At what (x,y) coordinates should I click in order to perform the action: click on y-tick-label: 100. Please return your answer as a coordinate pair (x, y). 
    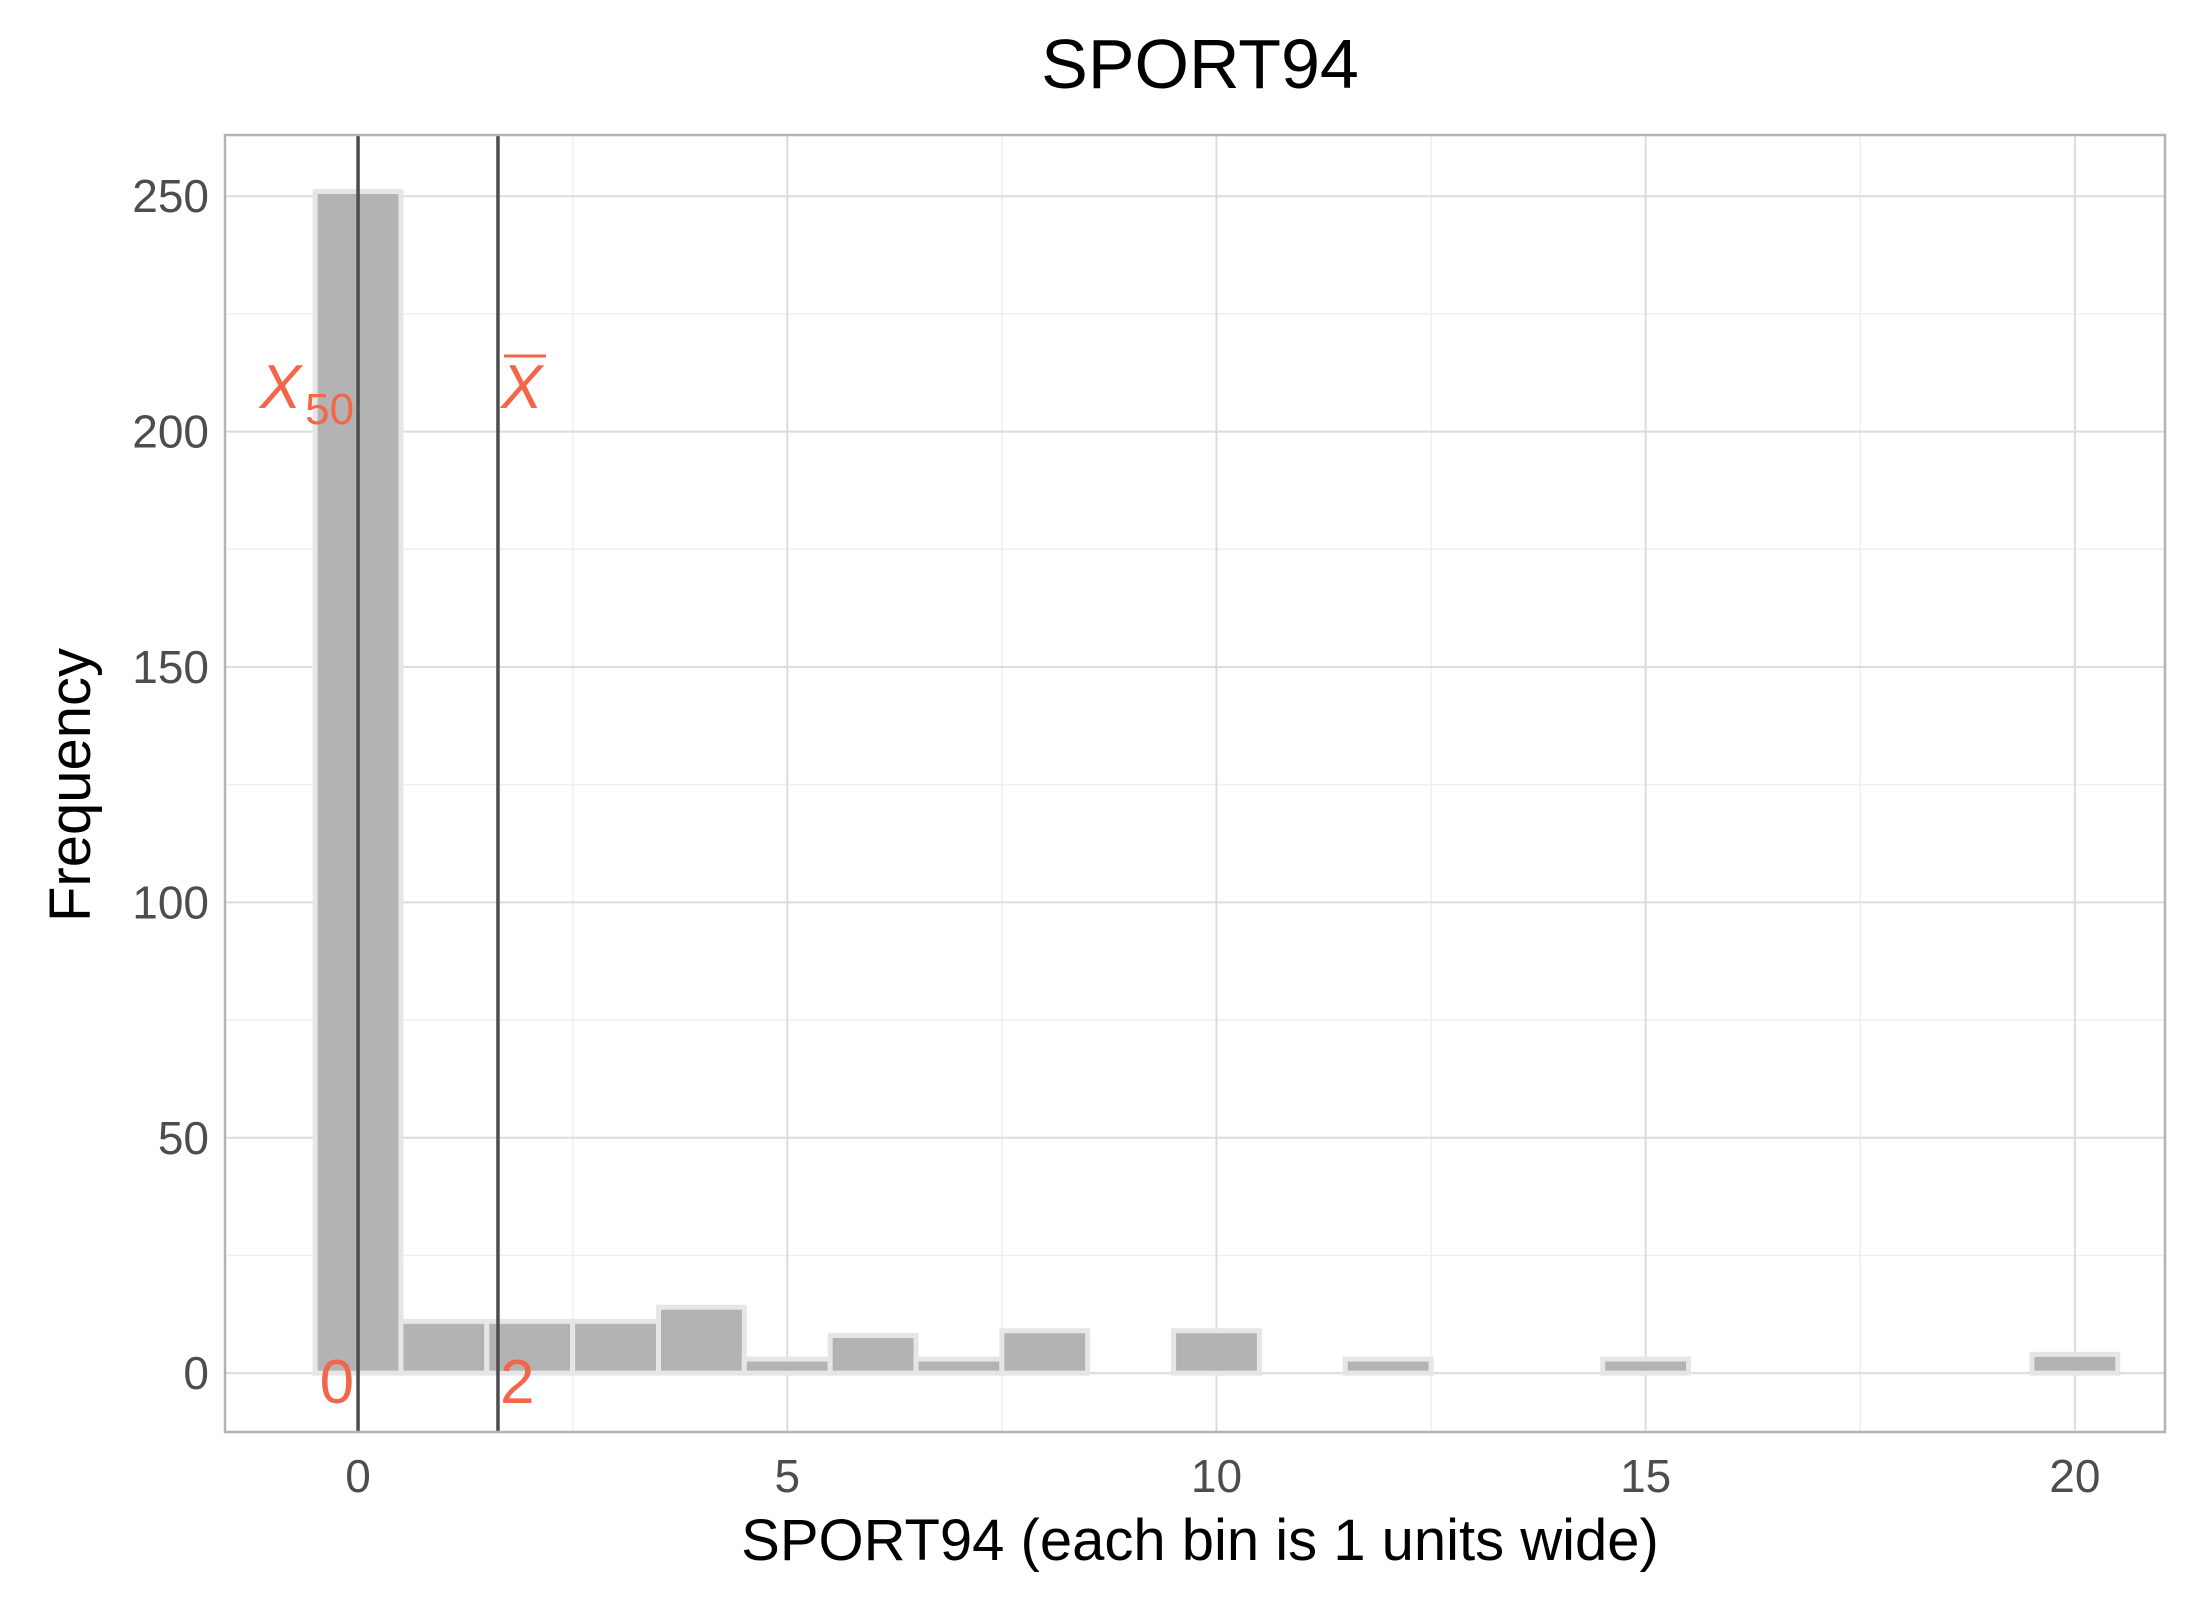
    Looking at the image, I should click on (170, 902).